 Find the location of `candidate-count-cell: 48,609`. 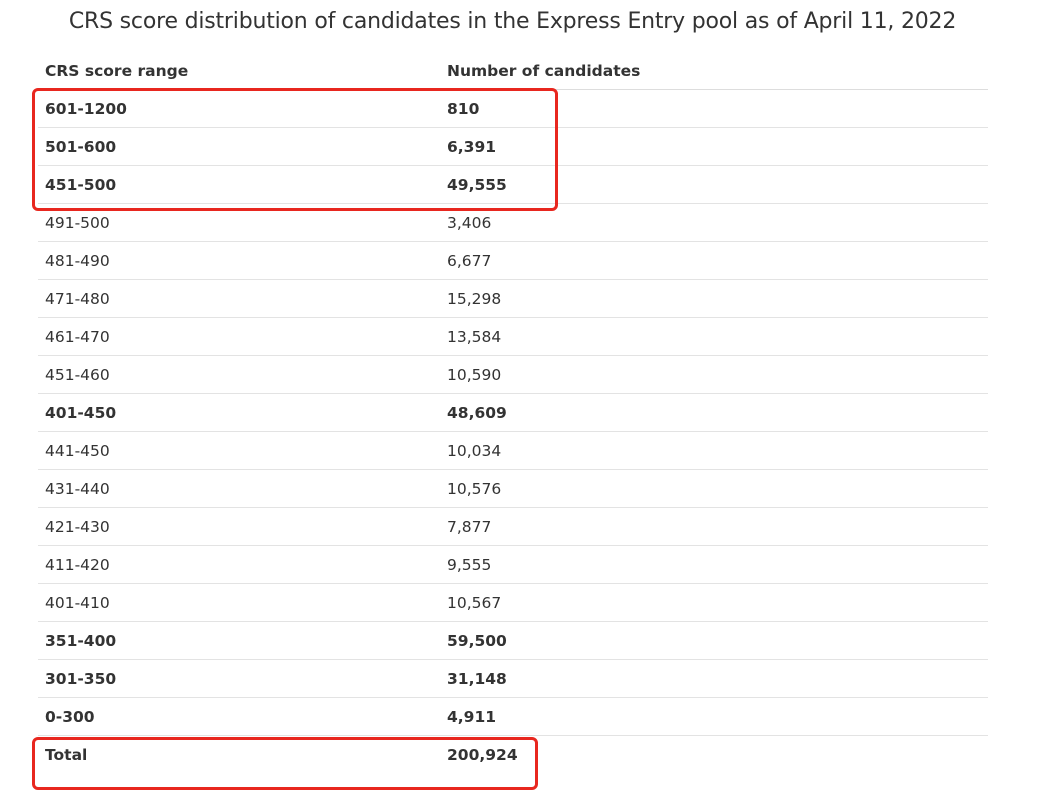

candidate-count-cell: 48,609 is located at coordinates (477, 412).